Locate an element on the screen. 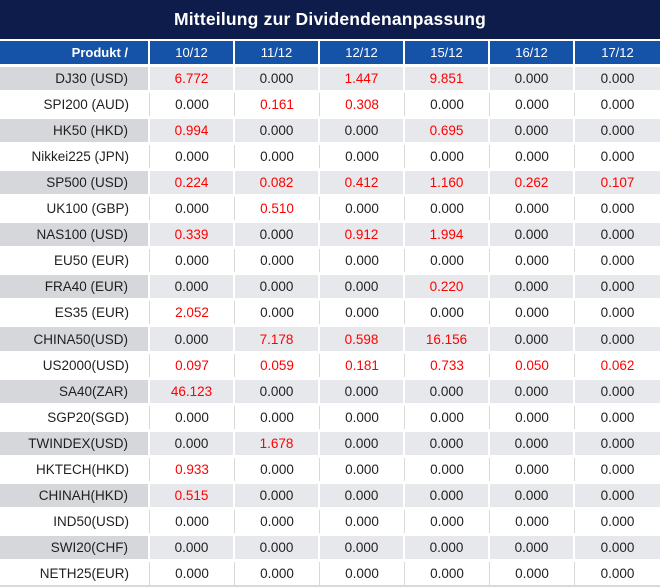  value-cell: 1.447 is located at coordinates (362, 79).